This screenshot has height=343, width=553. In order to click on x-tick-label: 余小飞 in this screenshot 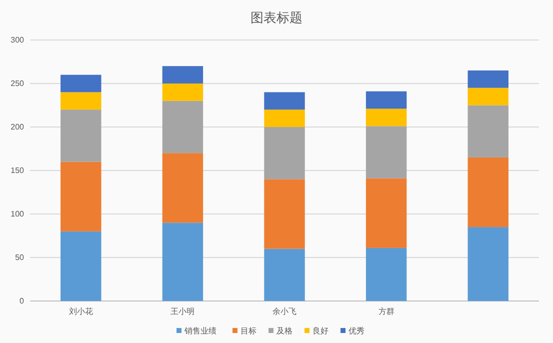, I will do `click(284, 311)`.